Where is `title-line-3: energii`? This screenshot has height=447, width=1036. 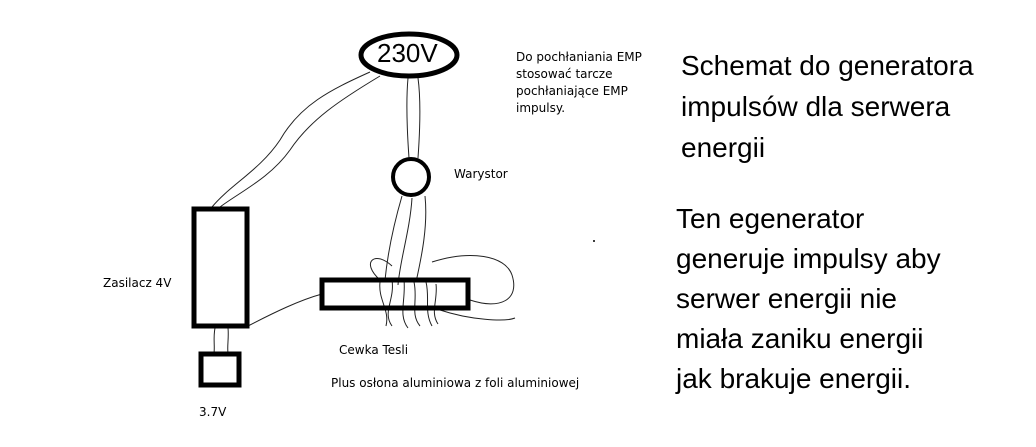
title-line-3: energii is located at coordinates (723, 147).